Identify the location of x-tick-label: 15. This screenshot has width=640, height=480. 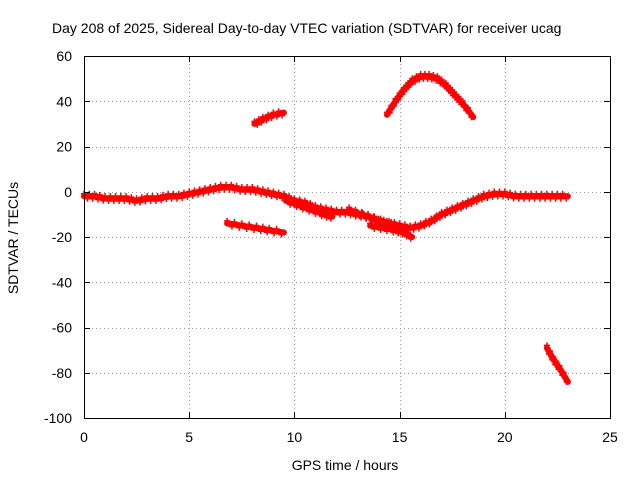
(400, 437).